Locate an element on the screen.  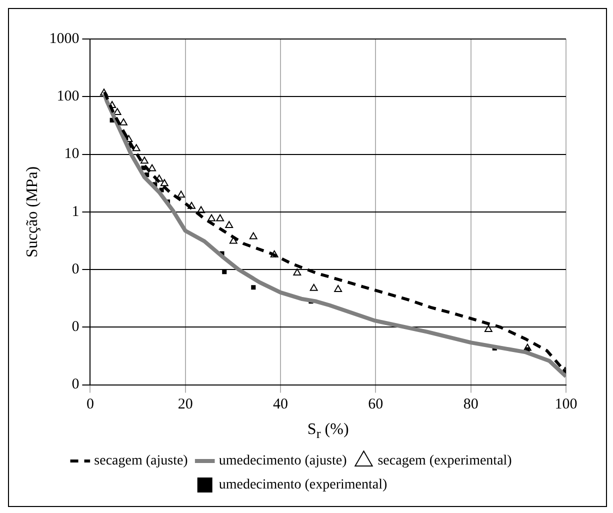
y-tick-label: 100 is located at coordinates (68, 96).